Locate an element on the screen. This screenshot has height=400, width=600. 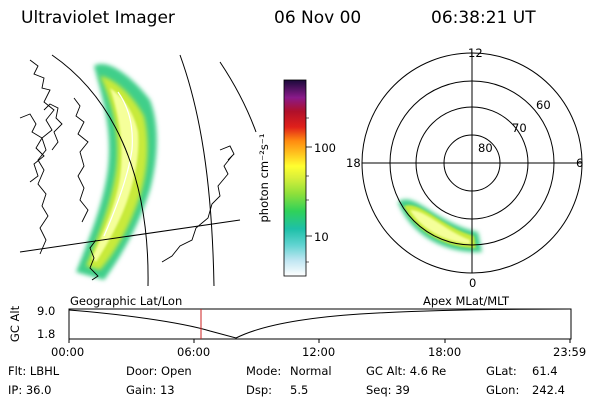
gain-info: Gain: 13 is located at coordinates (150, 390).